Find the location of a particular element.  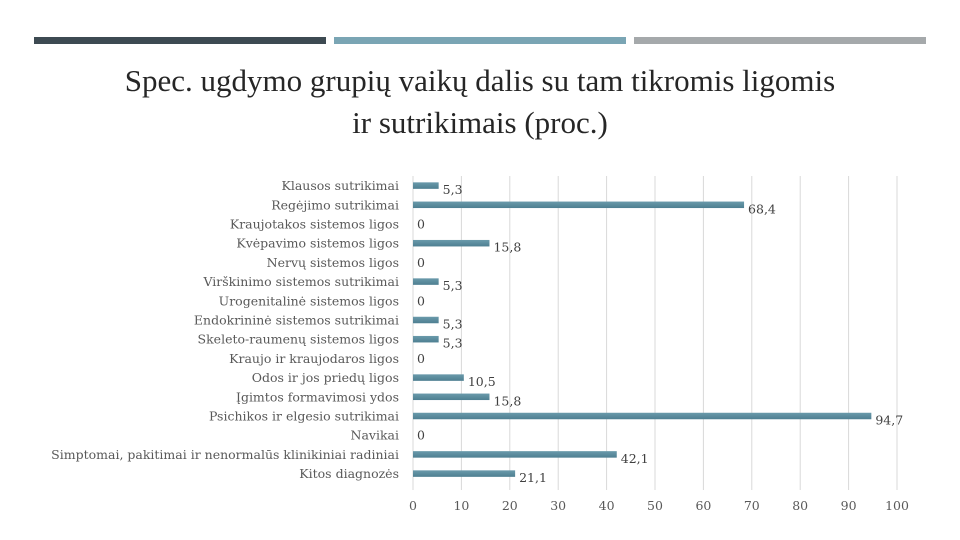

x-tick-label: 40 is located at coordinates (607, 505).